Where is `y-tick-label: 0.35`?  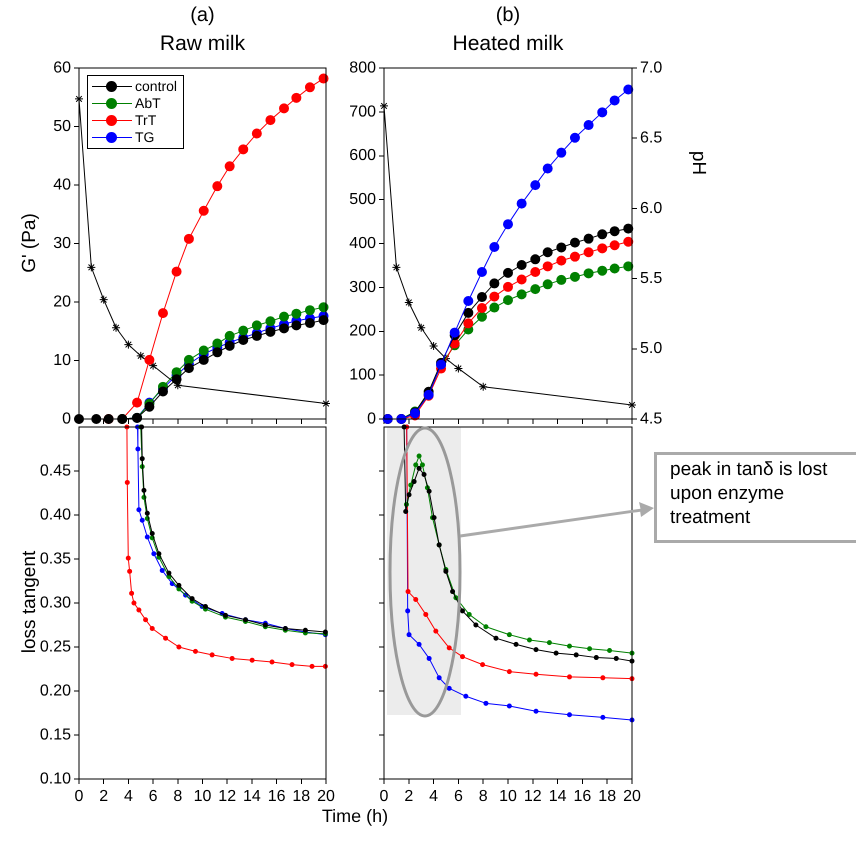
y-tick-label: 0.35 is located at coordinates (56, 559).